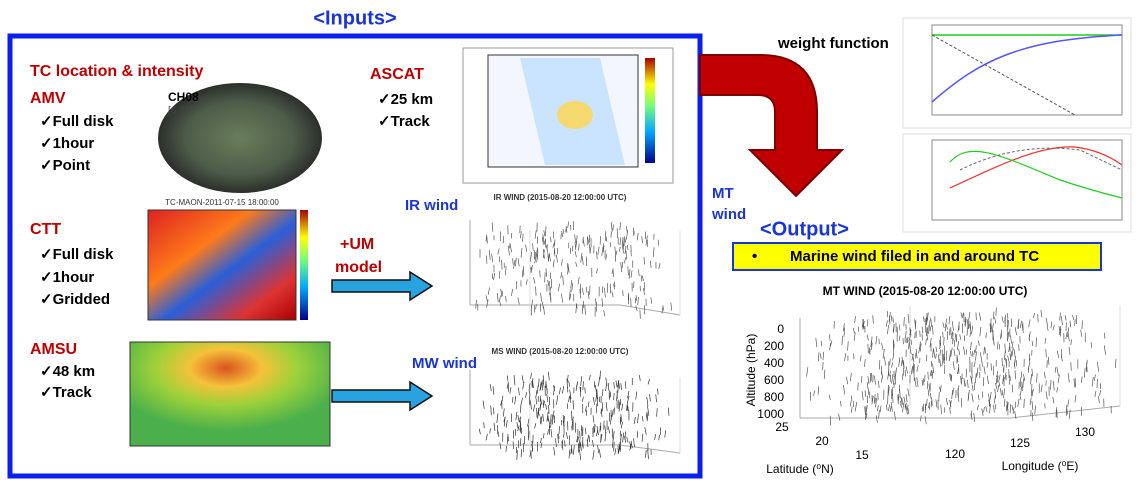 The image size is (1139, 482). Describe the element at coordinates (751, 370) in the screenshot. I see `z-axis-label: Altitude (hPa)` at that location.